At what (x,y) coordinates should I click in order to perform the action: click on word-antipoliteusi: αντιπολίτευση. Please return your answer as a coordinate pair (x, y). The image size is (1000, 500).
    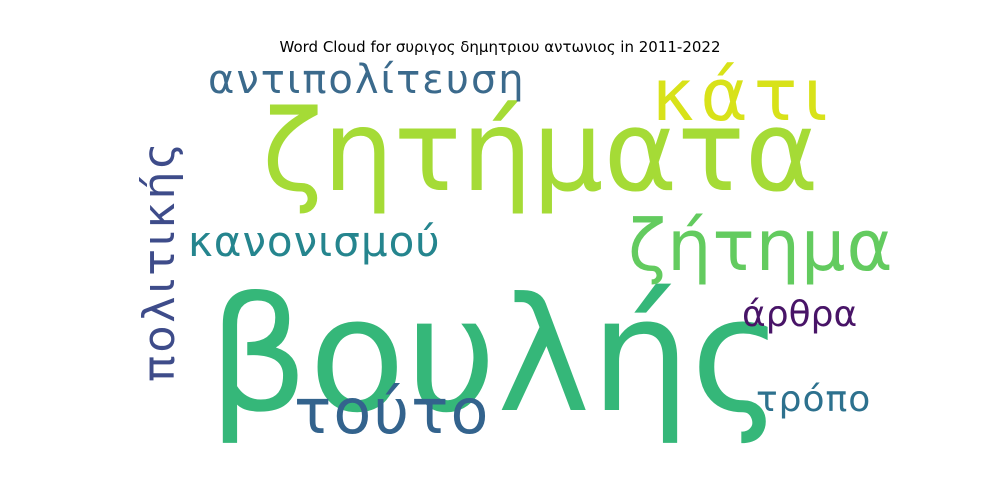
    Looking at the image, I should click on (367, 80).